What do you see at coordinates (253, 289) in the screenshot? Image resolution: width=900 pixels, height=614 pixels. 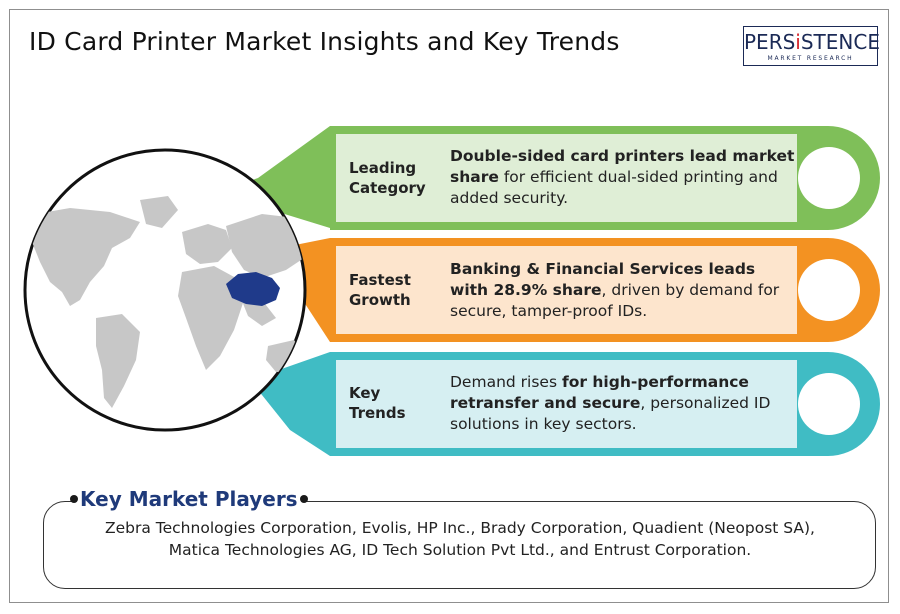 I see `china-highlight-shape` at bounding box center [253, 289].